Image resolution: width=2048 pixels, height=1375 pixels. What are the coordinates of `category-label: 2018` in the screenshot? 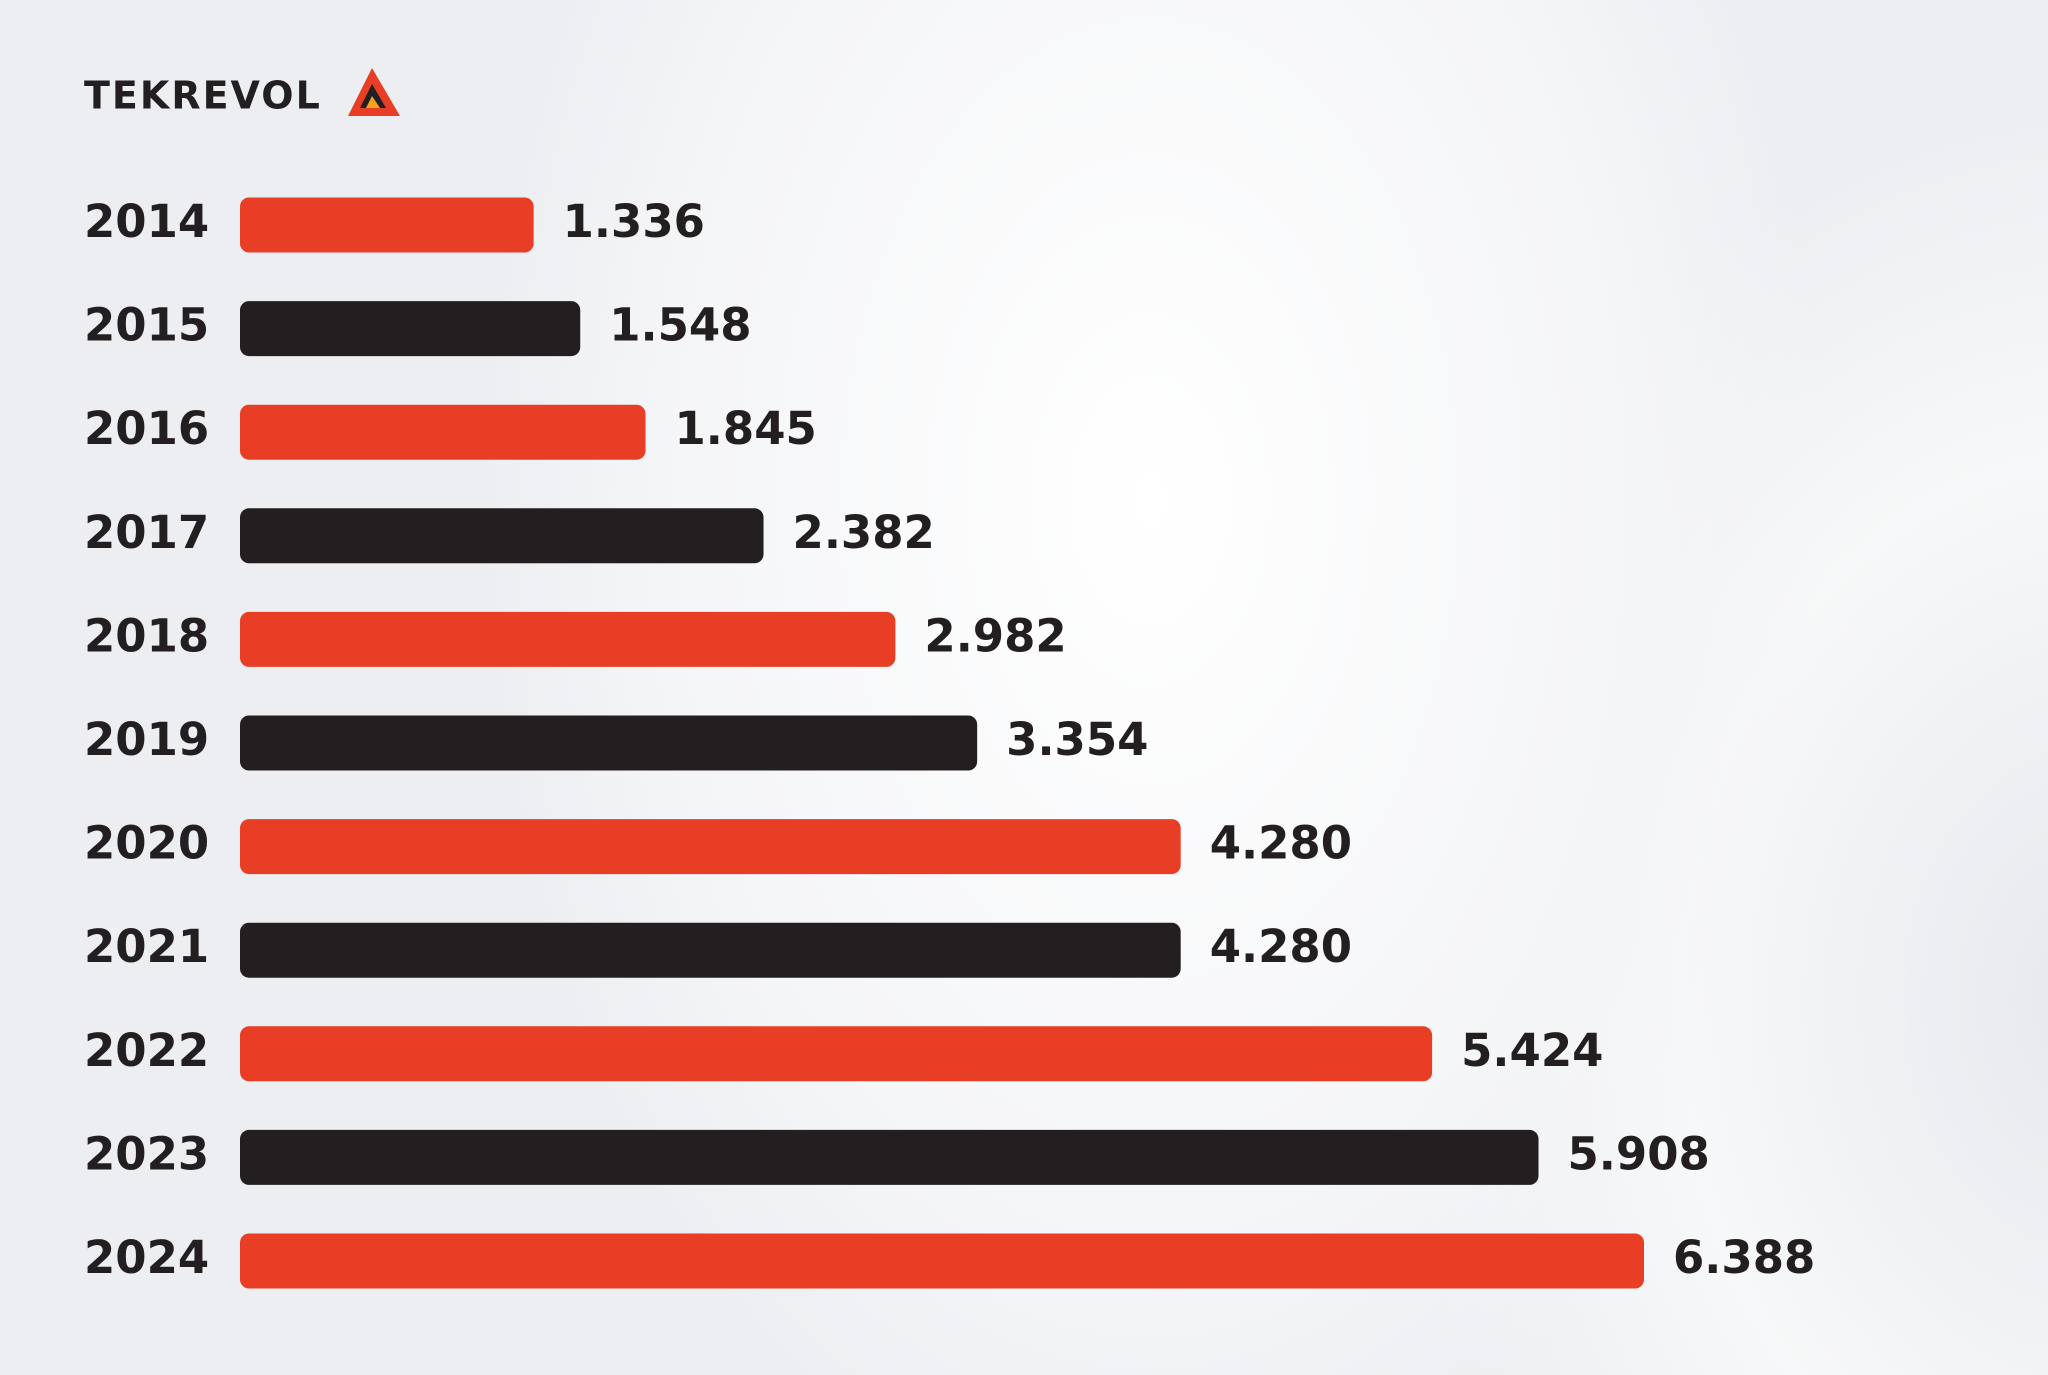 It's located at (146, 635).